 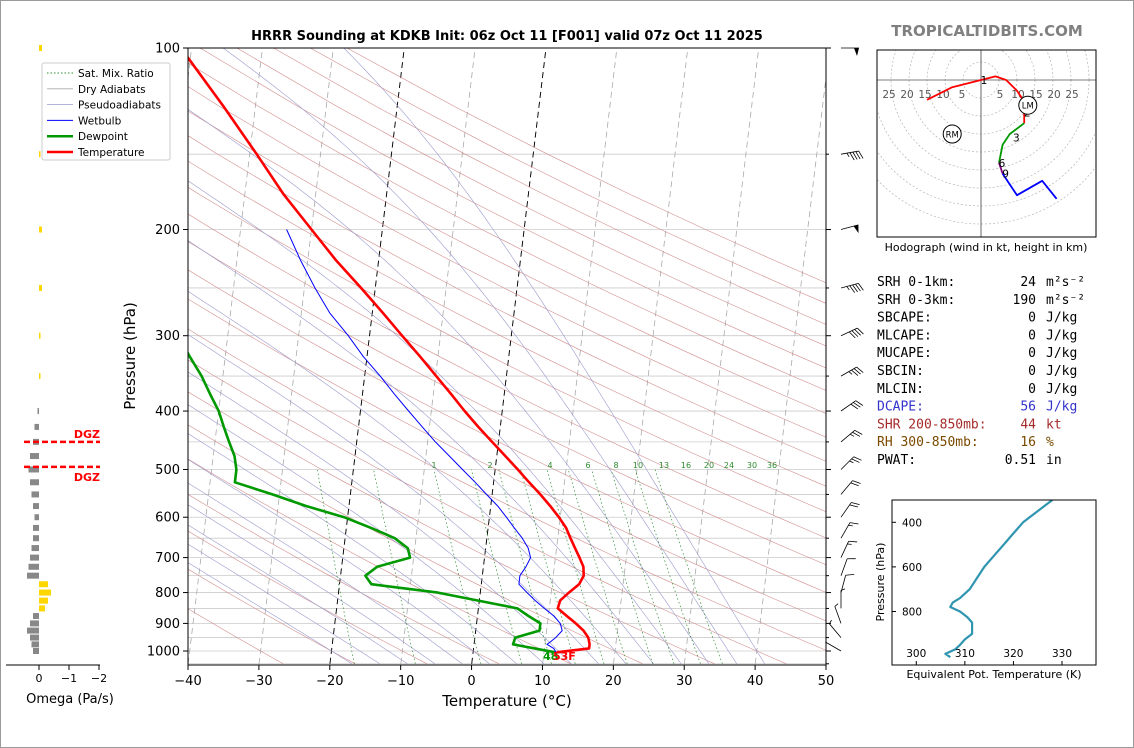 What do you see at coordinates (542, 681) in the screenshot?
I see `x-tick-label: 10` at bounding box center [542, 681].